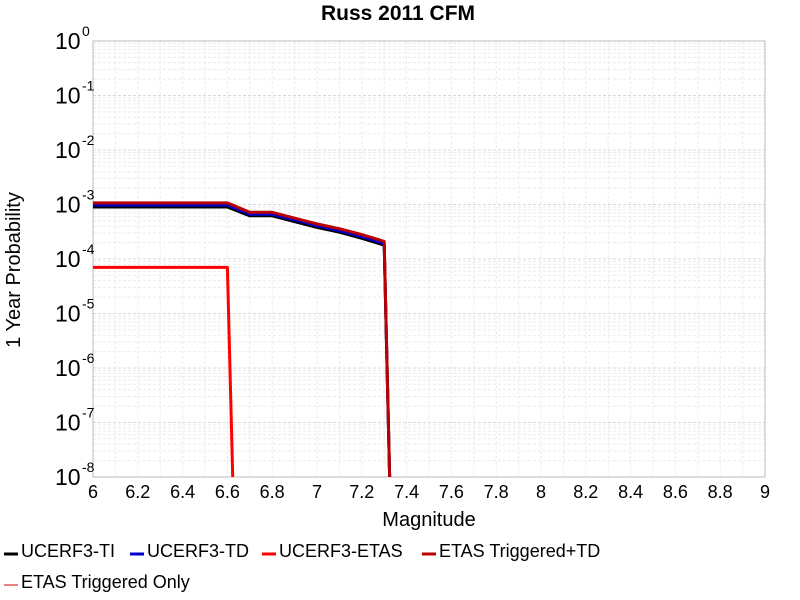 The height and width of the screenshot is (600, 800). What do you see at coordinates (68, 551) in the screenshot?
I see `legend-label: UCERF3-TI` at bounding box center [68, 551].